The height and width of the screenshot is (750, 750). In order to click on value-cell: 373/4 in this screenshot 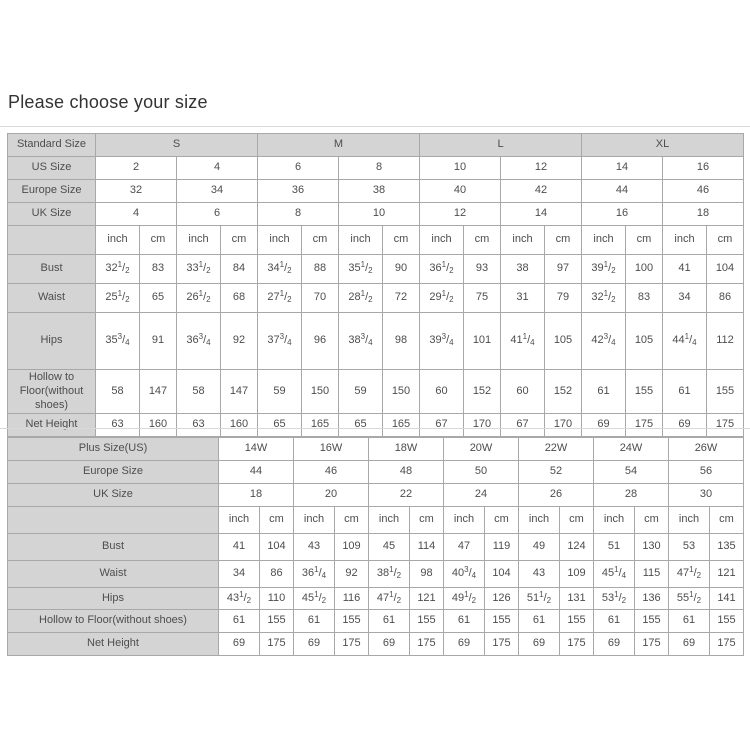, I will do `click(279, 341)`.